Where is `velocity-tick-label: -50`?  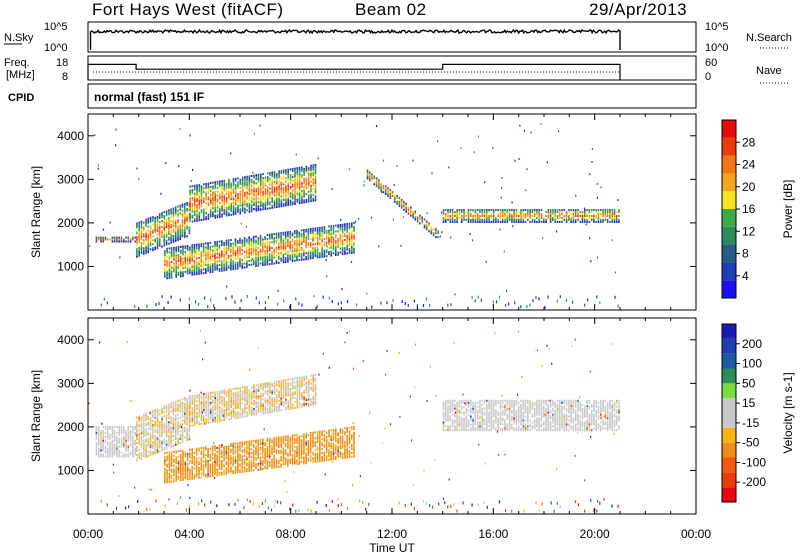 velocity-tick-label: -50 is located at coordinates (751, 443).